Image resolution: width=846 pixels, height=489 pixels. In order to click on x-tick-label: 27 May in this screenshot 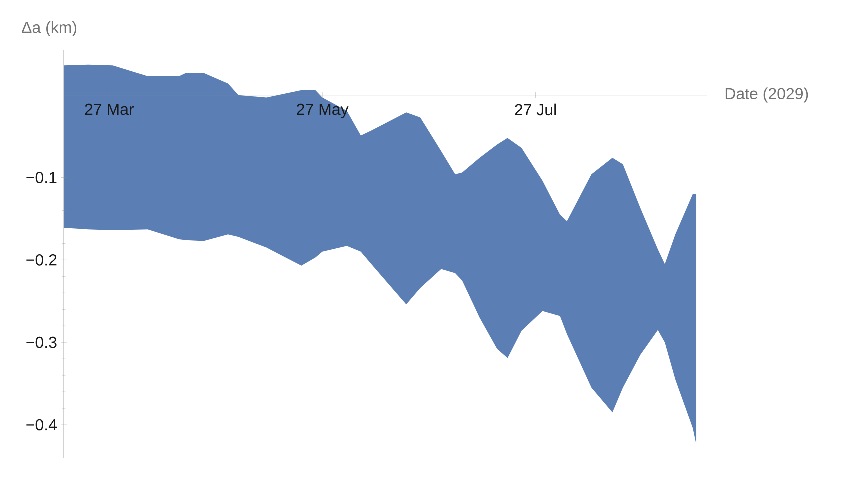, I will do `click(323, 111)`.